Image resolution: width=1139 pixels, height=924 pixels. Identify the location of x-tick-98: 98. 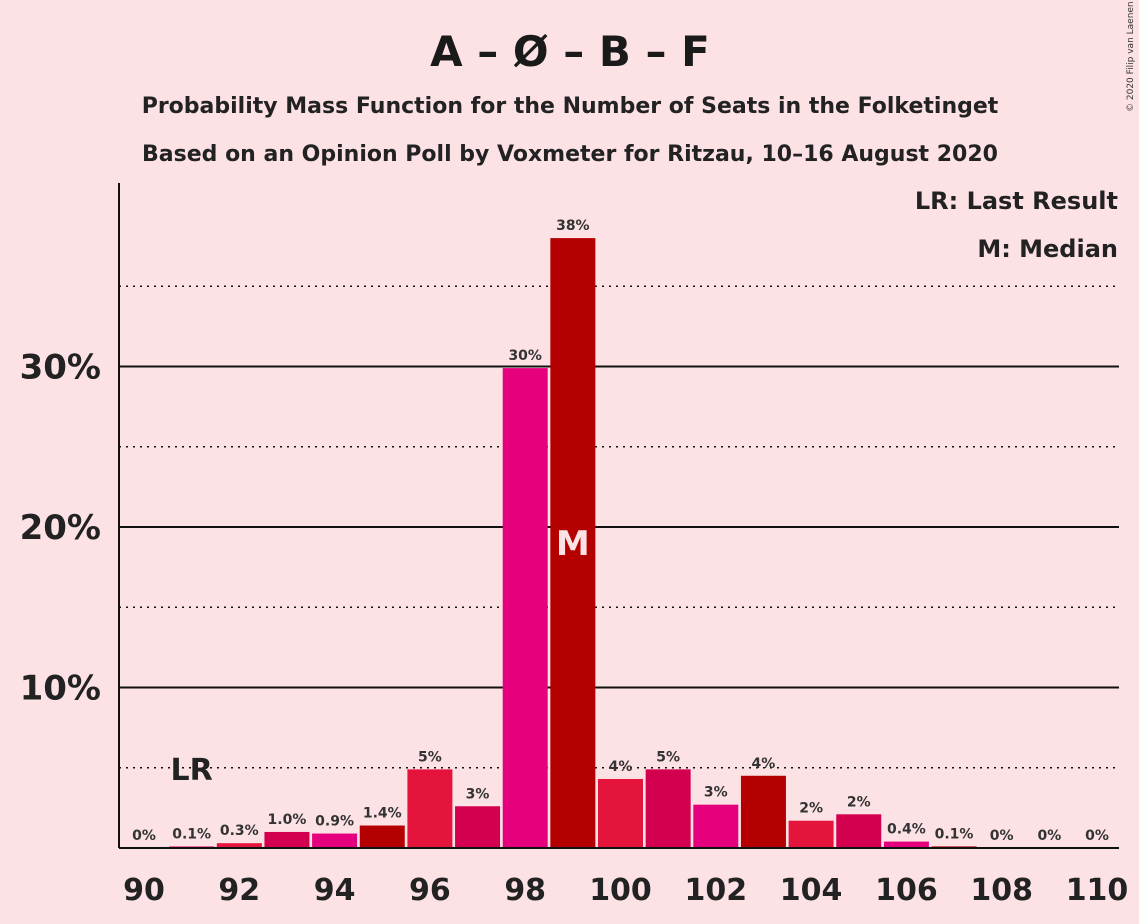
(525, 890).